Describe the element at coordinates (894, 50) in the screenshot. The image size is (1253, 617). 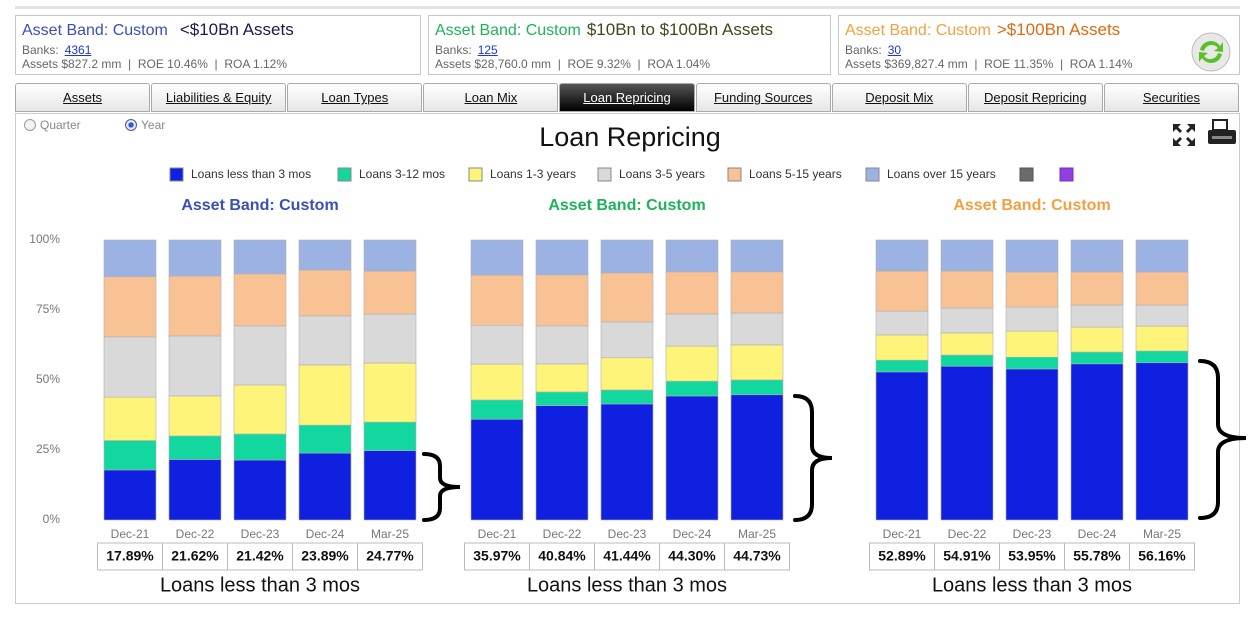
I see `banks-link: 30` at that location.